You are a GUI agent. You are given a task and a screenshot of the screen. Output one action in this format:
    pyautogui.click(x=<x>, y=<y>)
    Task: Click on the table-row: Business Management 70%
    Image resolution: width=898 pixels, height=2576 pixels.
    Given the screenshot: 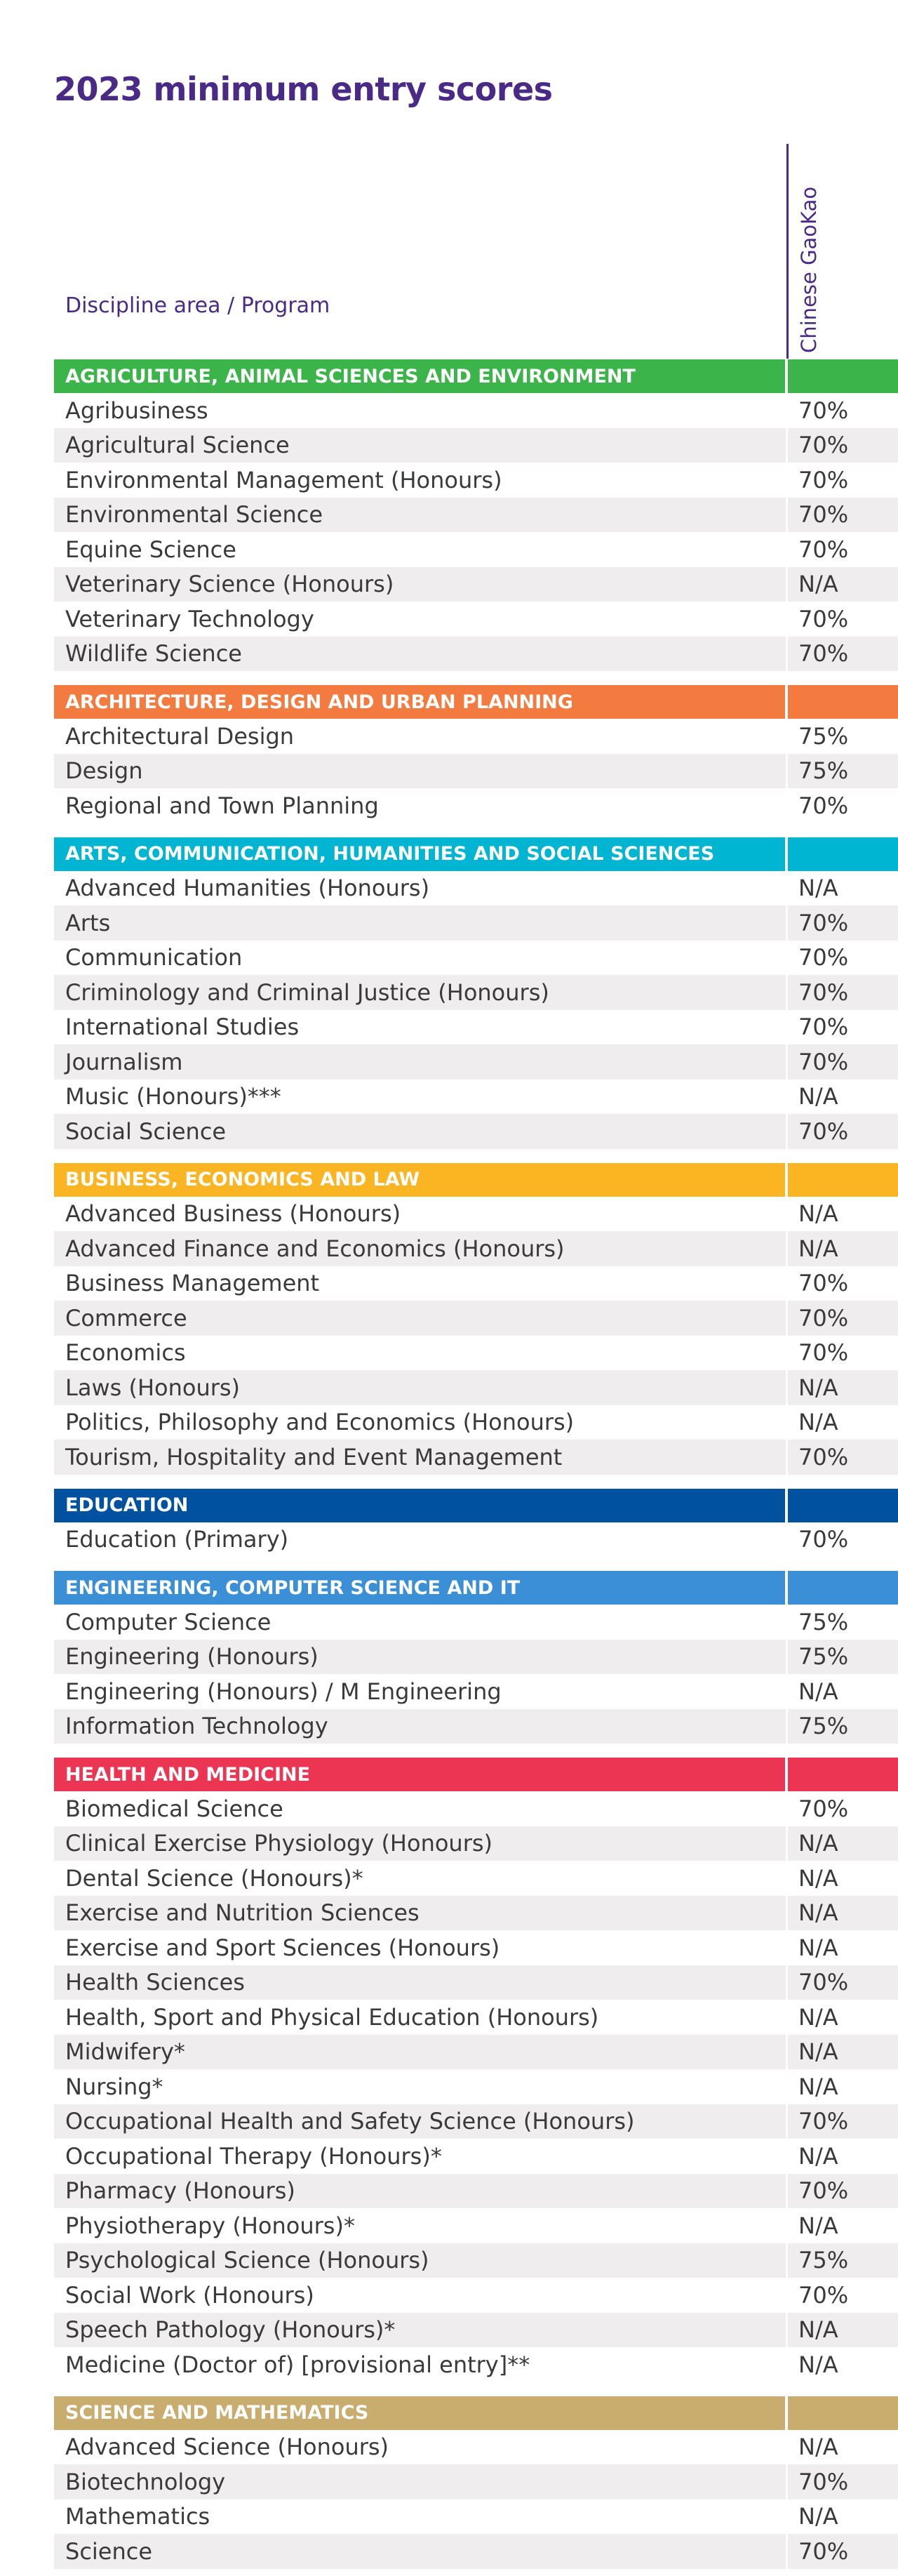 What is the action you would take?
    pyautogui.click(x=476, y=1284)
    